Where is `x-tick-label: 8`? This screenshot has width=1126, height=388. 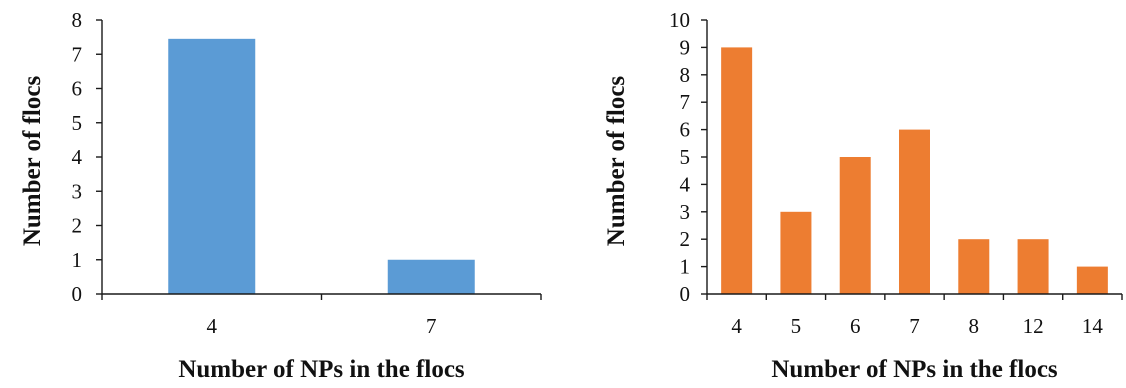 x-tick-label: 8 is located at coordinates (974, 326).